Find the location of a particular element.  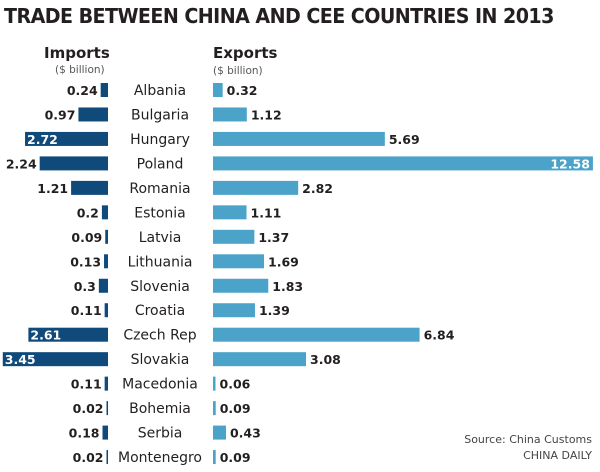

category-label: Slovakia is located at coordinates (160, 360).